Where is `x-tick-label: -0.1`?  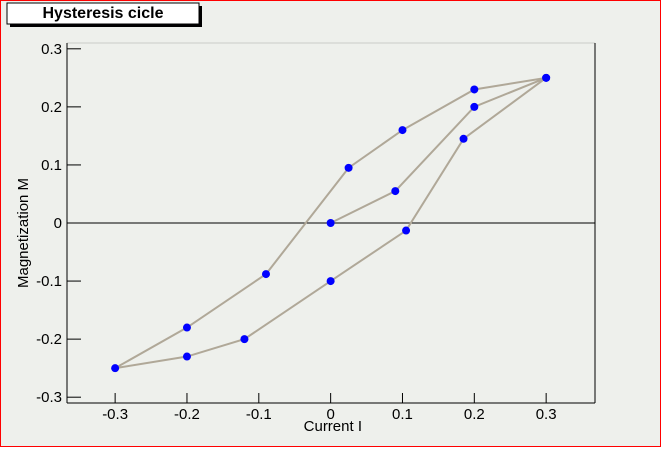 x-tick-label: -0.1 is located at coordinates (259, 414).